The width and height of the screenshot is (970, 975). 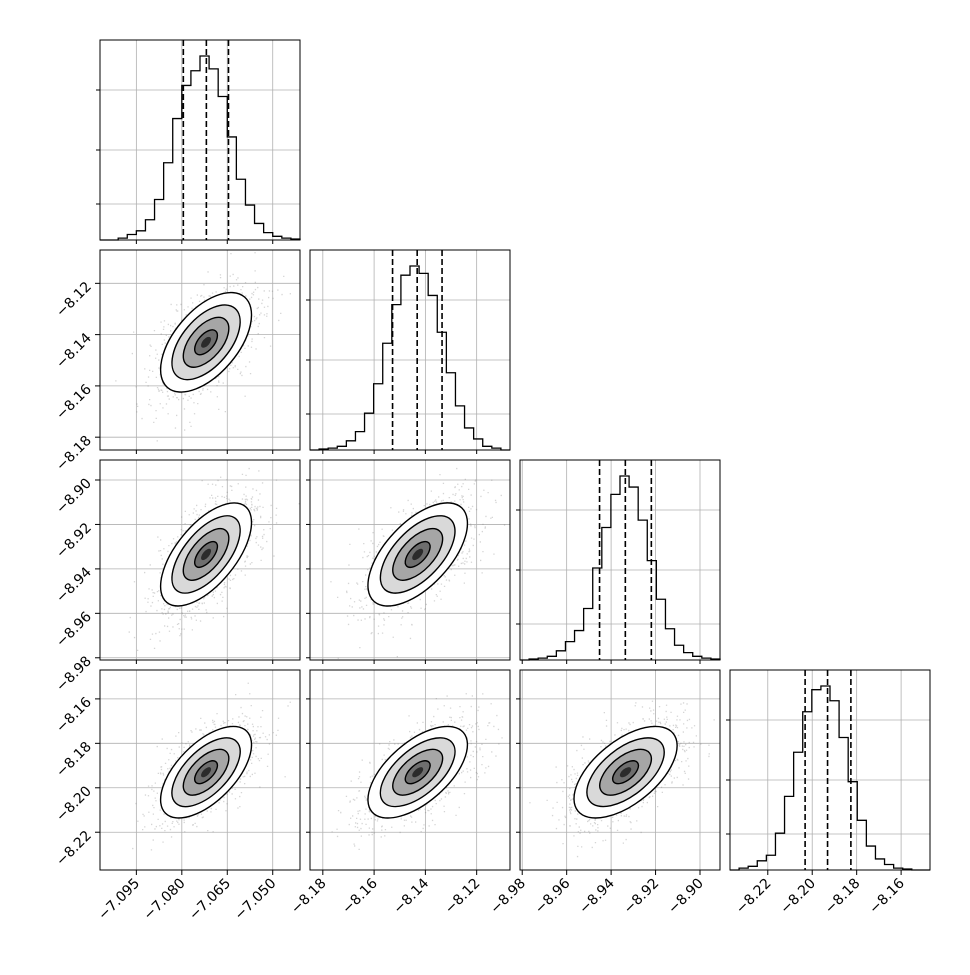 What do you see at coordinates (686, 897) in the screenshot?
I see `x-tick-label: −8.90` at bounding box center [686, 897].